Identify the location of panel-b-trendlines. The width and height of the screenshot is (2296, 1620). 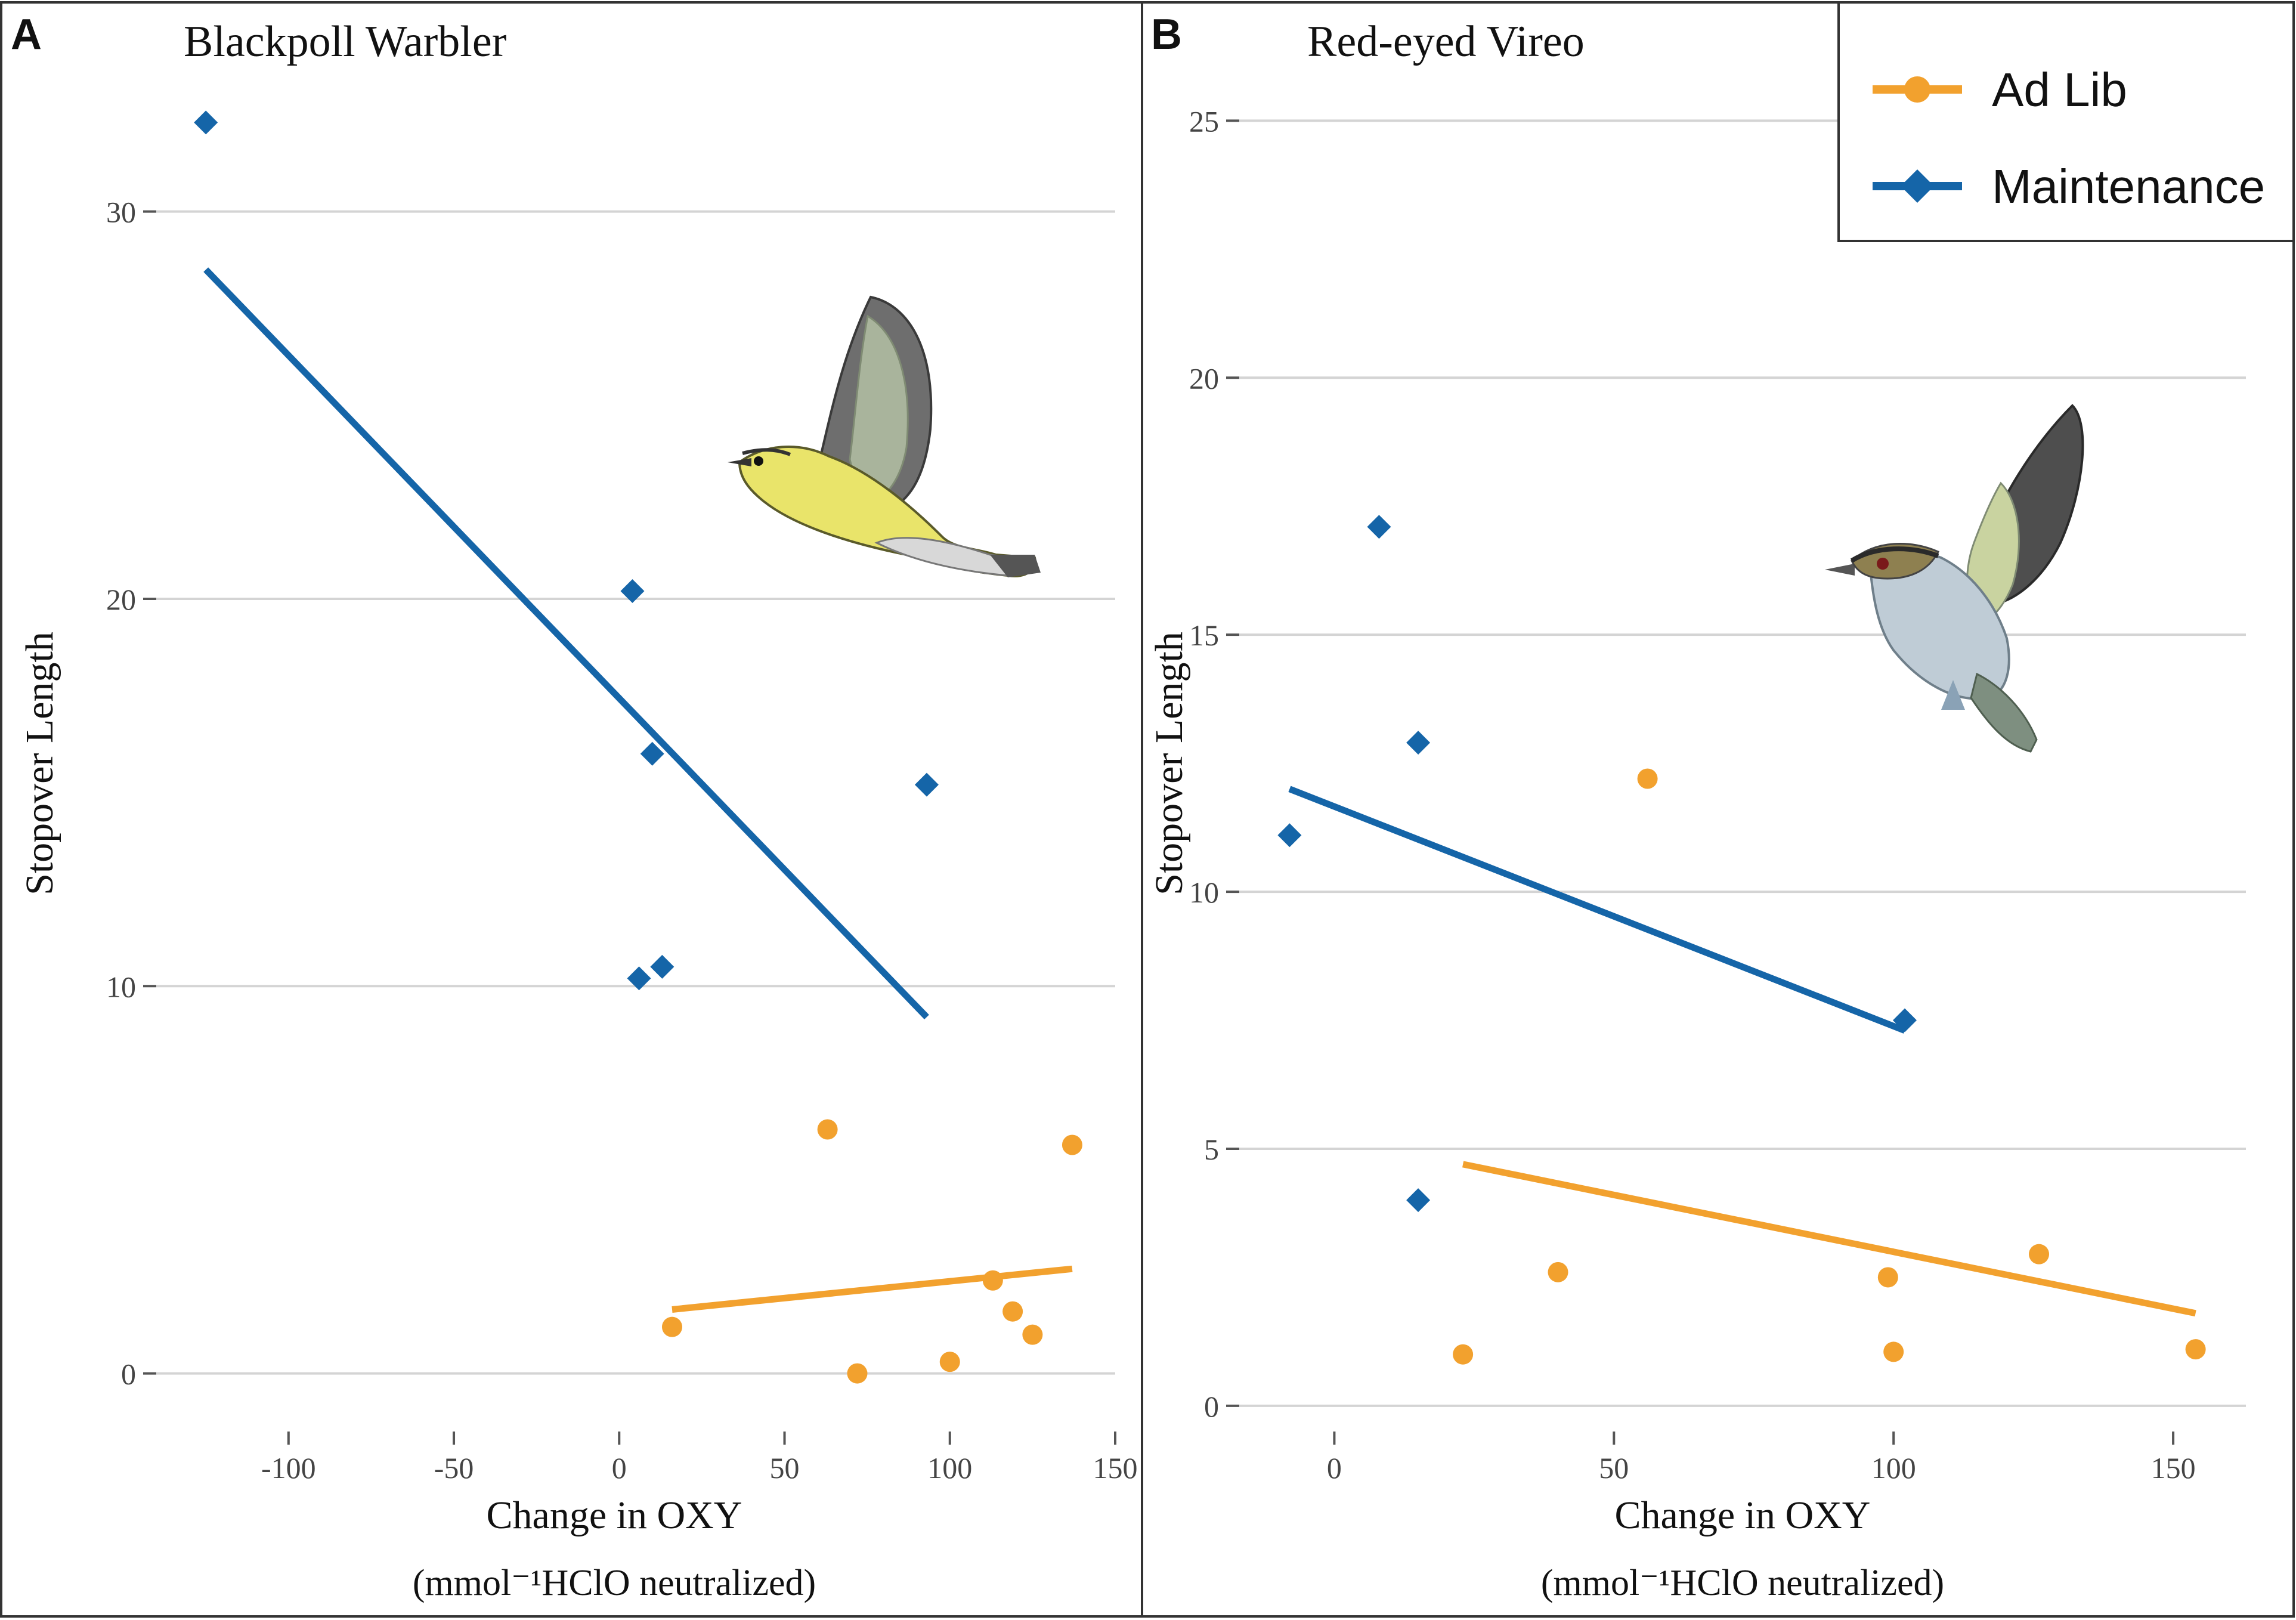
(1742, 1051).